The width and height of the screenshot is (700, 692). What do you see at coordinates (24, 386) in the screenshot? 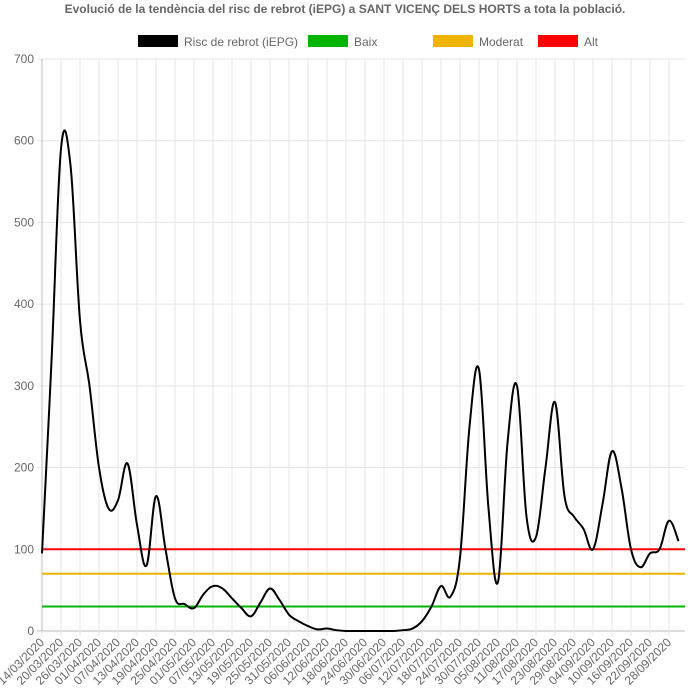
I see `y-tick-label: 300` at bounding box center [24, 386].